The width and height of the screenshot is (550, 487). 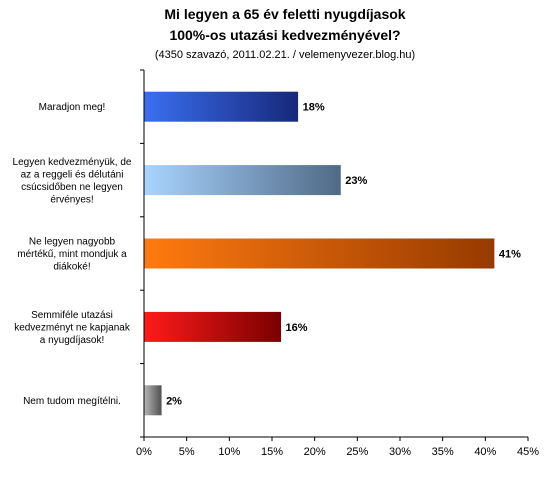 I want to click on bar-value-label: 18%, so click(x=314, y=108).